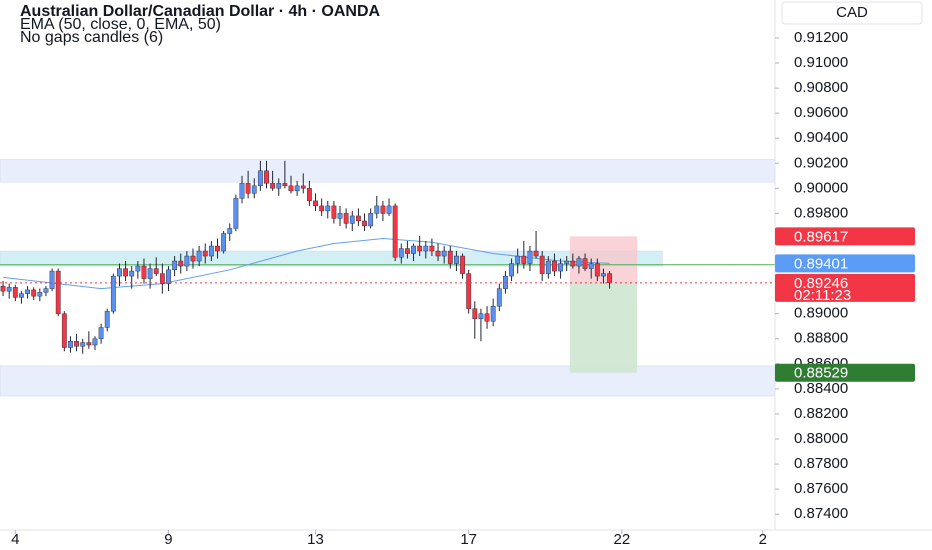 The height and width of the screenshot is (550, 932). Describe the element at coordinates (821, 388) in the screenshot. I see `y-tick-label: 0.88400` at that location.